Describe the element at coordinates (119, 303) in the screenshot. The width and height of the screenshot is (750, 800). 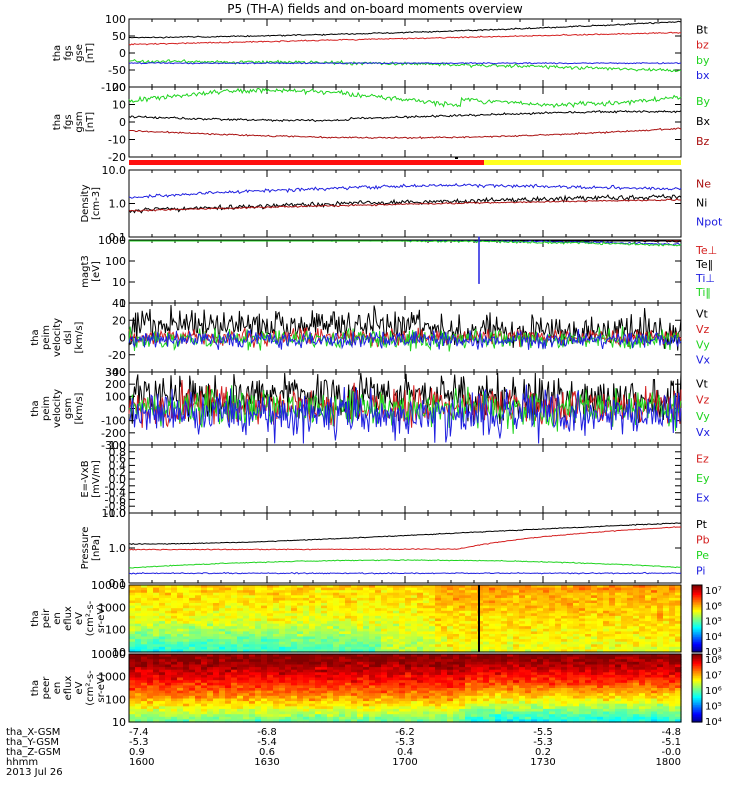
I see `ytick-label: 40` at that location.